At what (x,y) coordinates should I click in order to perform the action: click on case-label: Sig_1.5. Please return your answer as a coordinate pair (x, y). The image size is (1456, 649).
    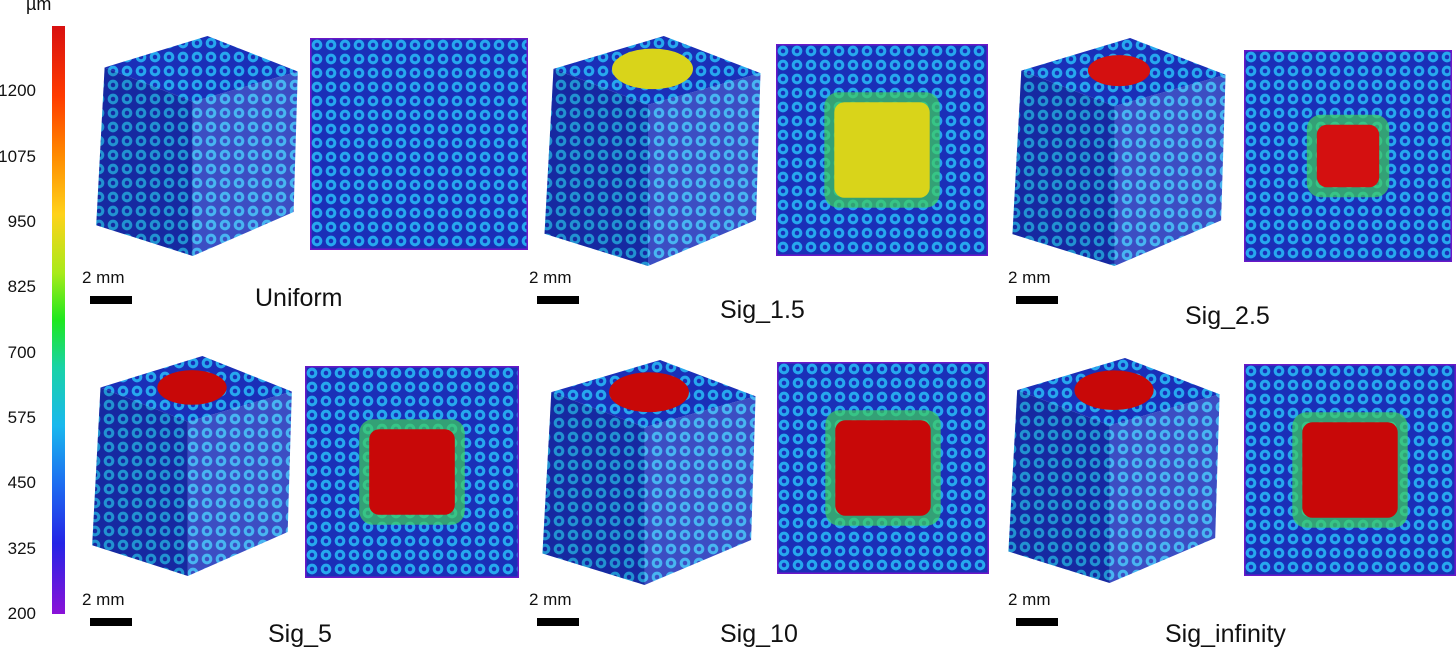
    Looking at the image, I should click on (762, 310).